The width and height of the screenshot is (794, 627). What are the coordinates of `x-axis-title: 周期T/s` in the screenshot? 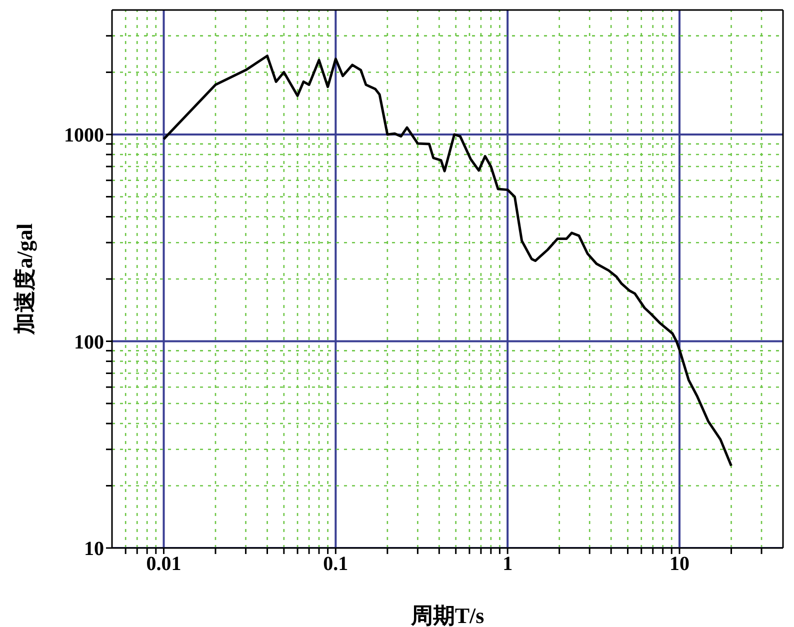 It's located at (447, 615).